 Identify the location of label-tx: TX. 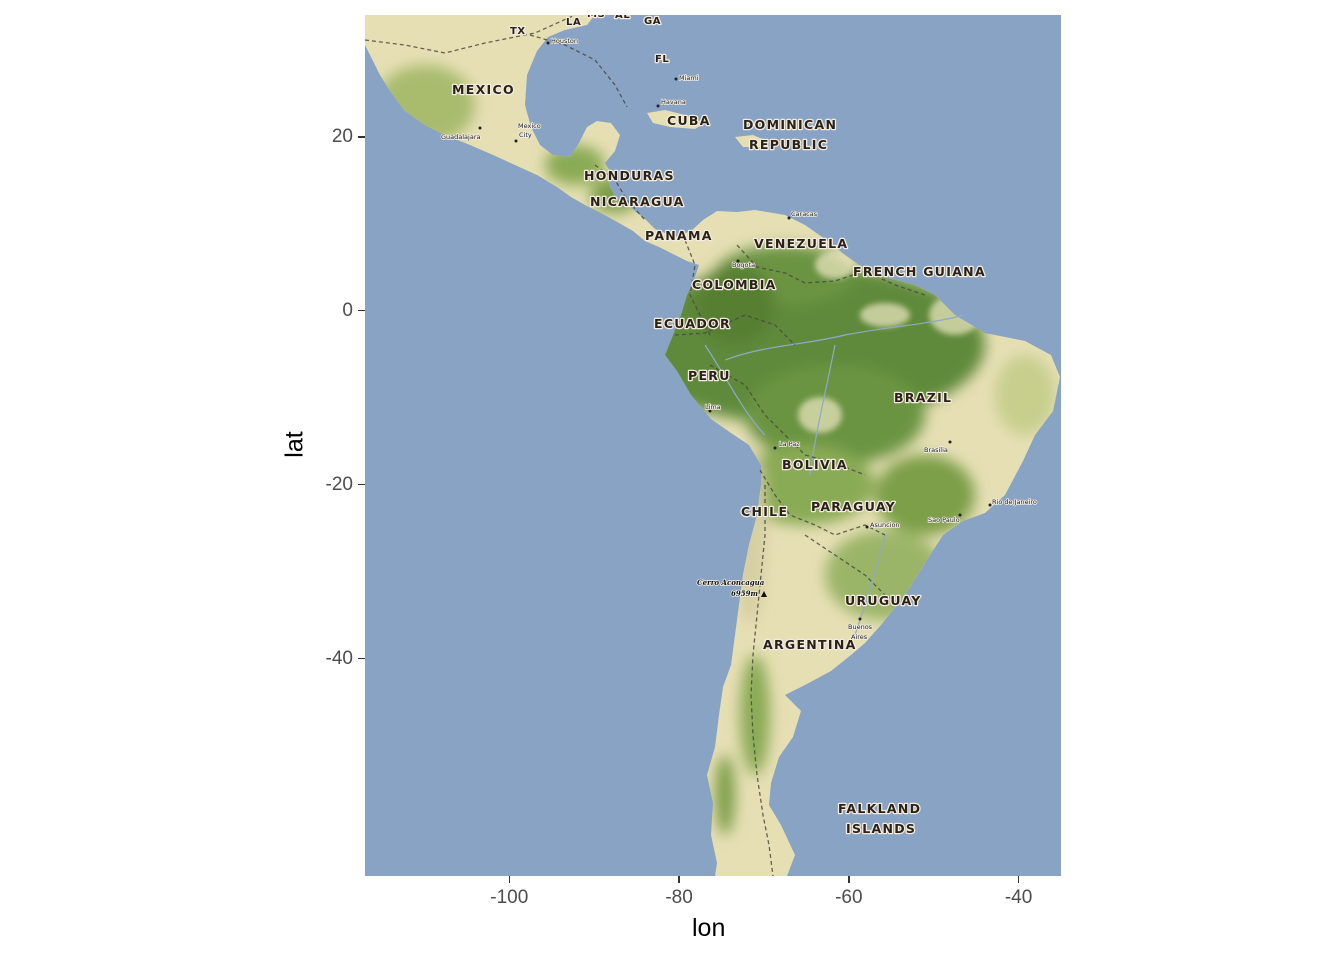
(518, 31).